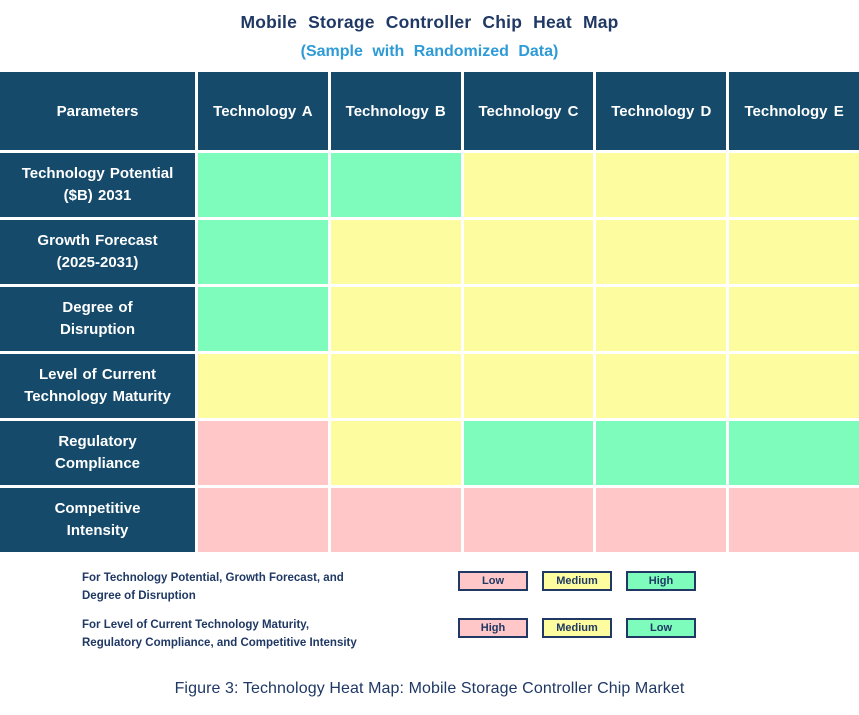 This screenshot has height=715, width=859. Describe the element at coordinates (661, 252) in the screenshot. I see `heatmap-cell-r2c4` at that location.